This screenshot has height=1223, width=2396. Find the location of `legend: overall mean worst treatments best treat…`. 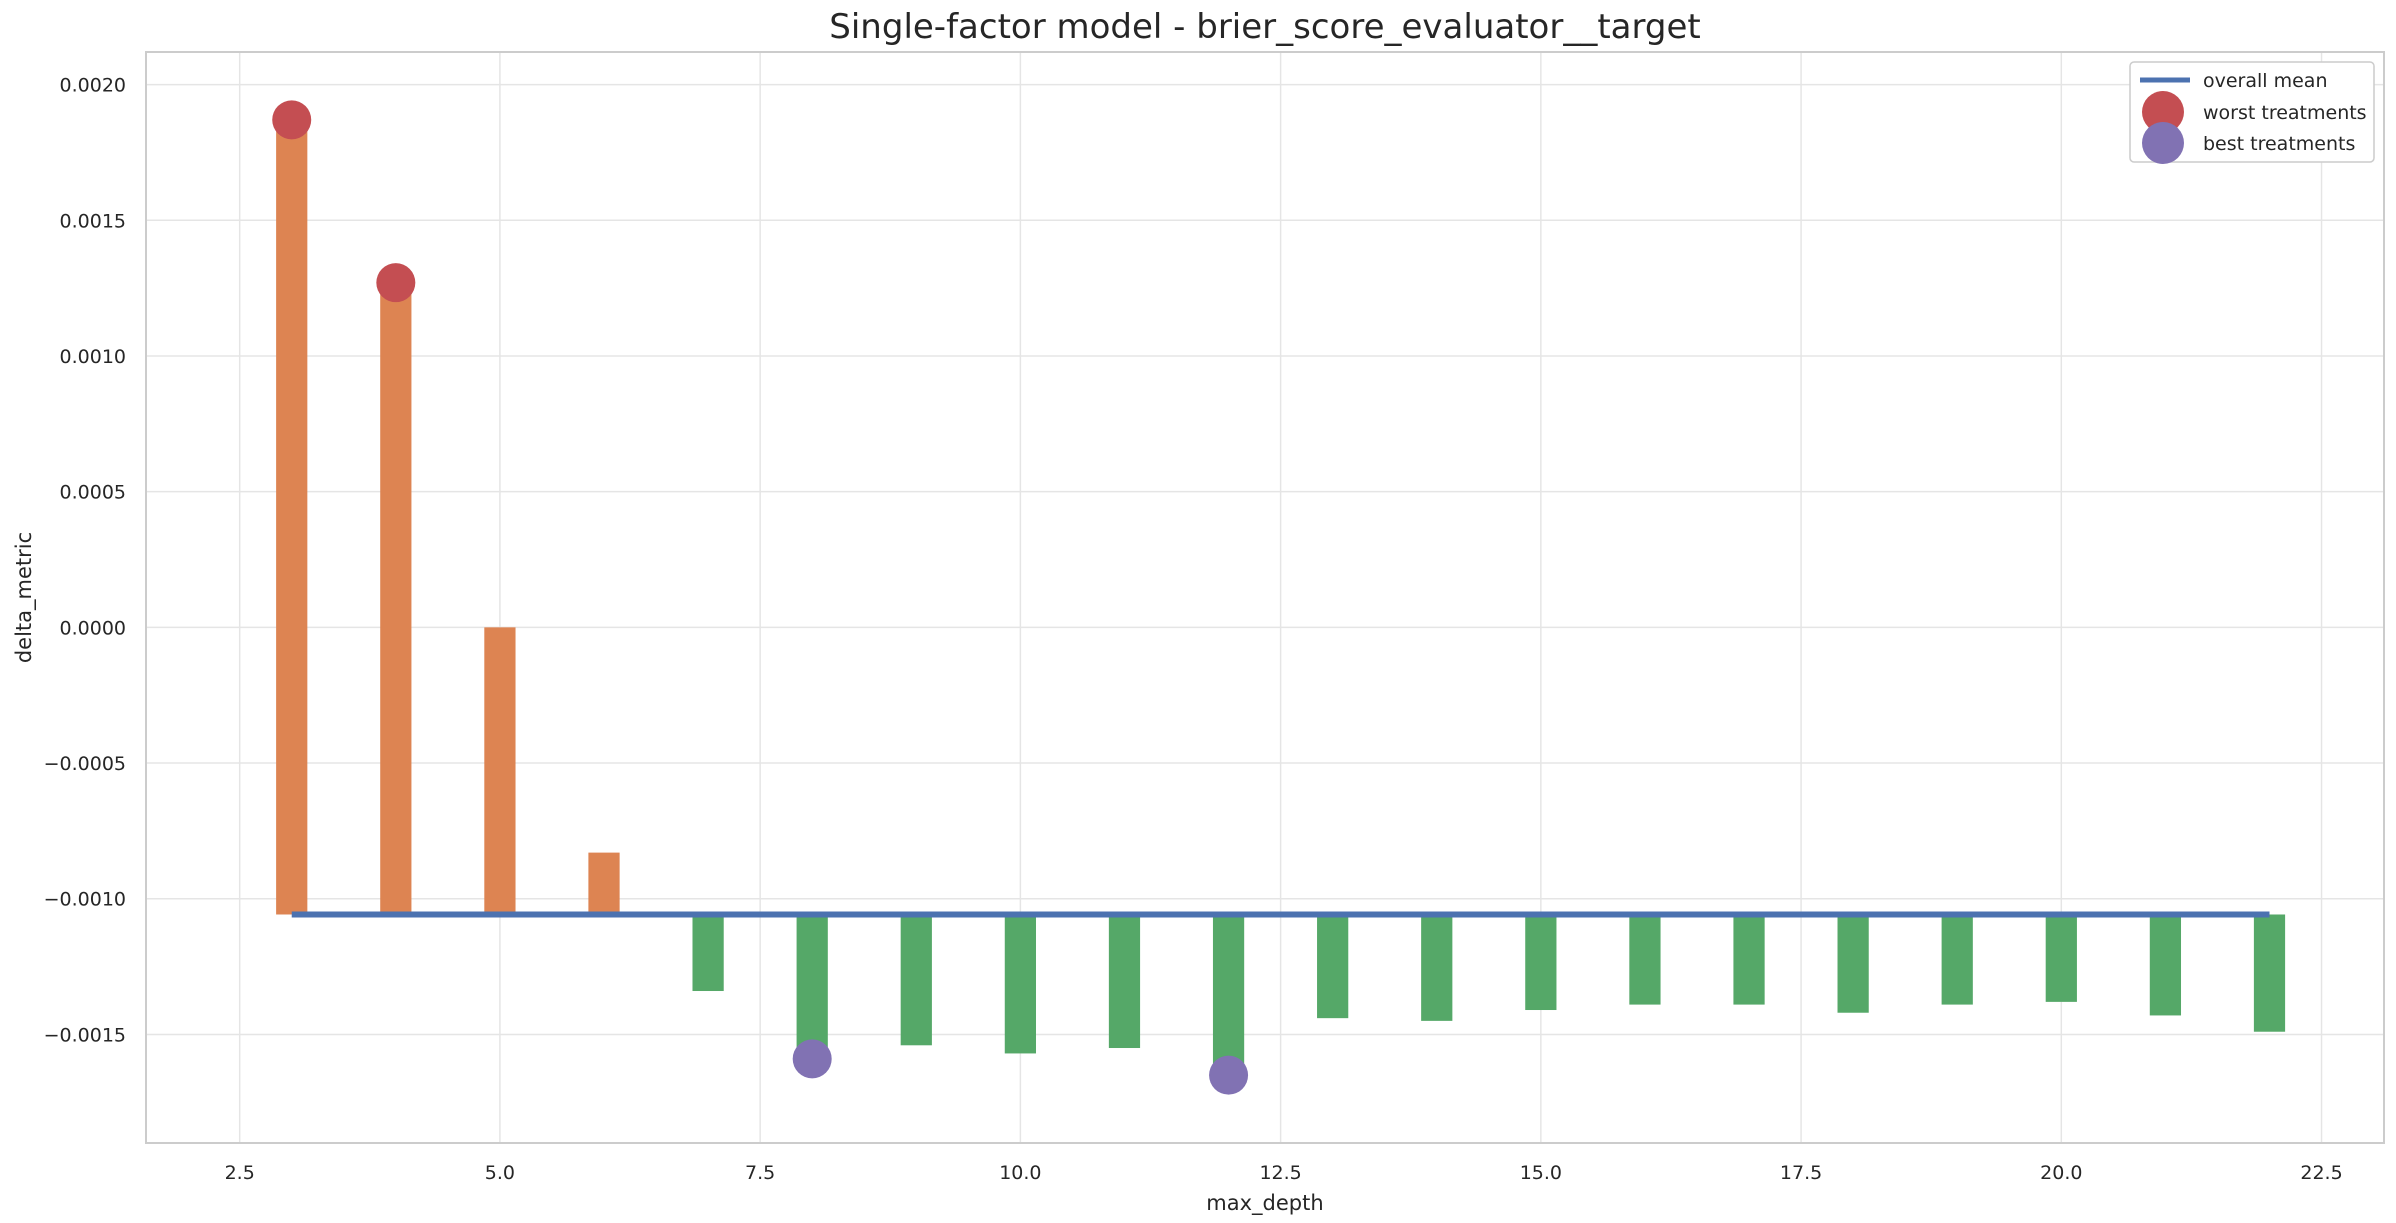

legend: overall mean worst treatments best treat… is located at coordinates (2252, 112).